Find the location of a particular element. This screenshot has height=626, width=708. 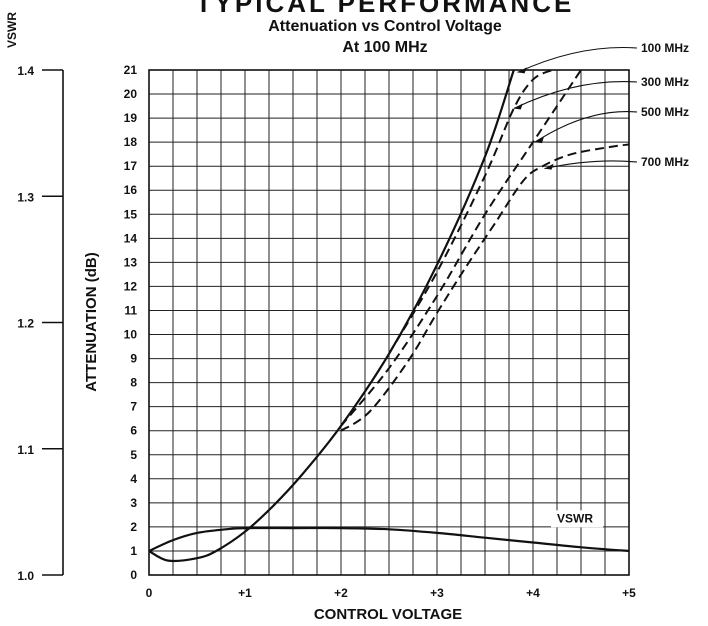

leader-500-mhz is located at coordinates (586, 127).